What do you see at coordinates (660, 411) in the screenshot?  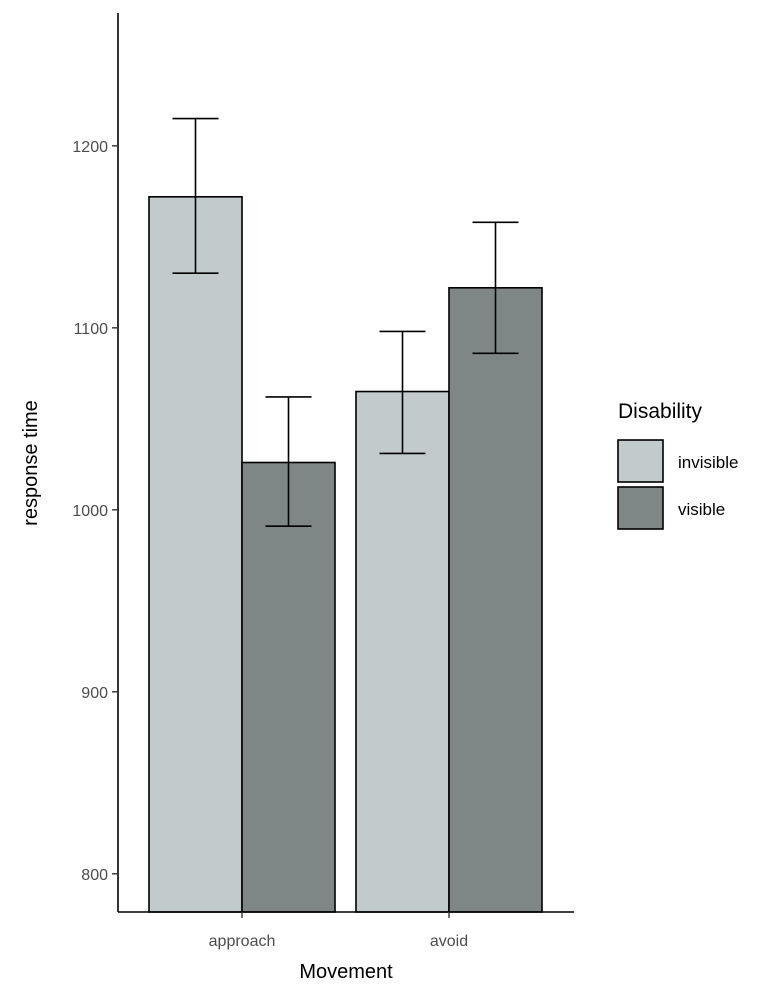 I see `legend-title: Disability` at bounding box center [660, 411].